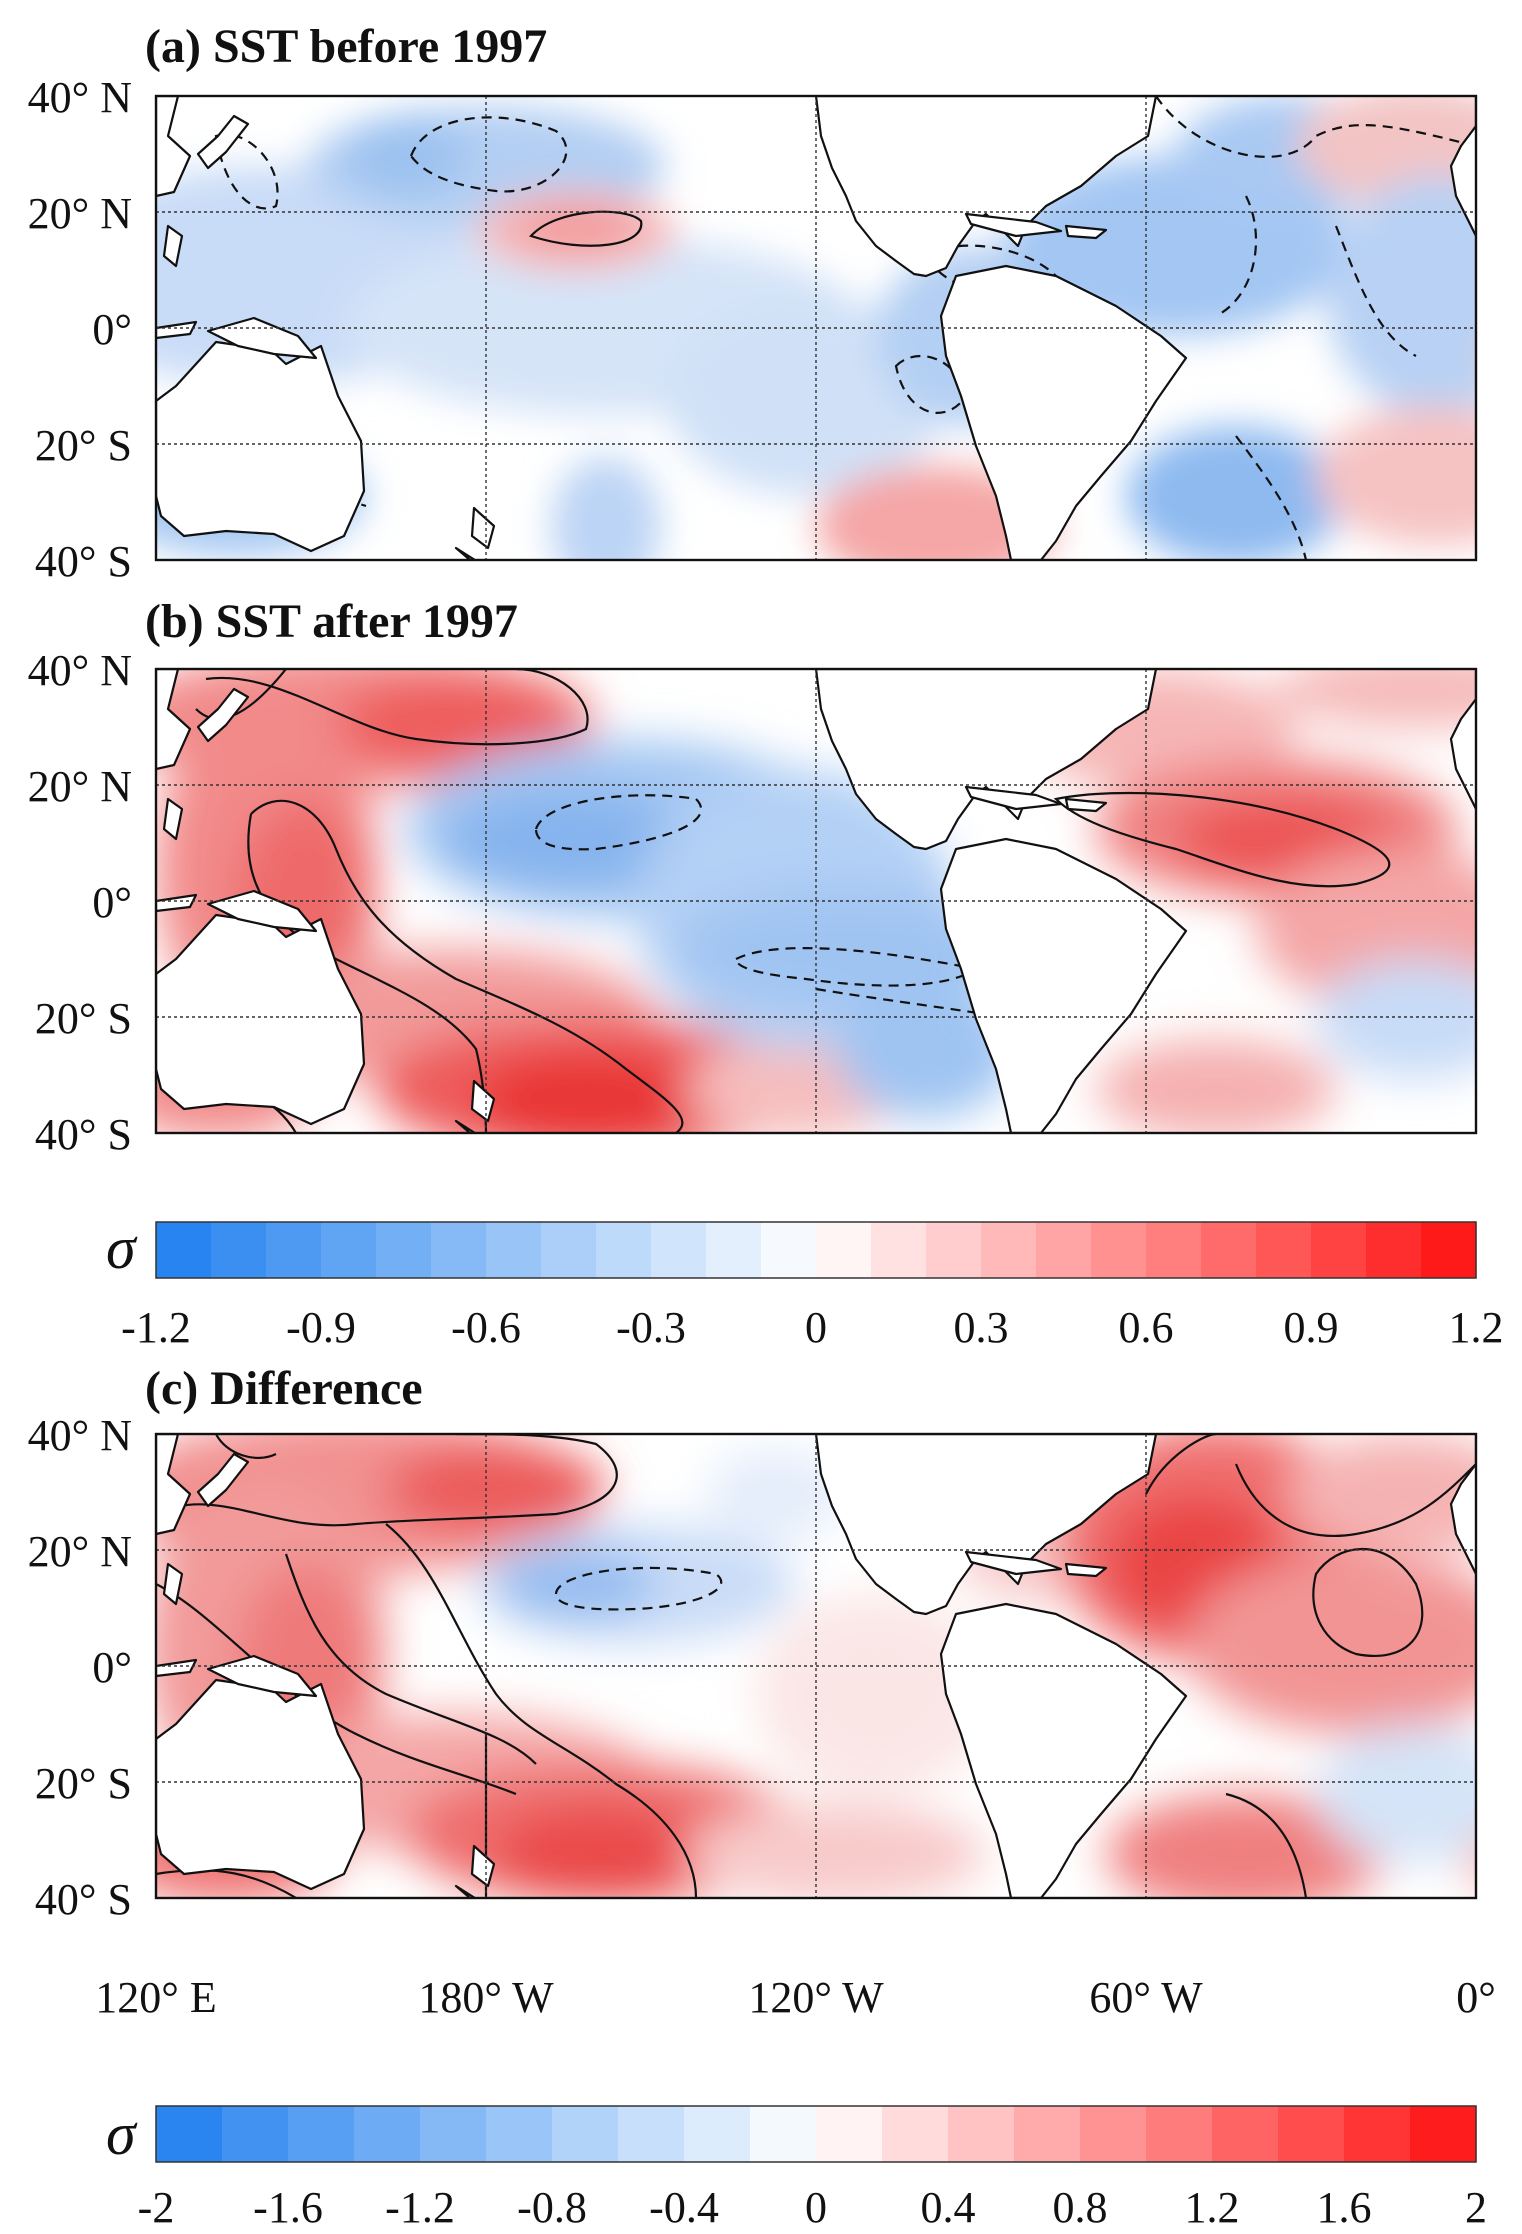 The height and width of the screenshot is (2234, 1522). I want to click on lon-label: 120° W, so click(816, 1997).